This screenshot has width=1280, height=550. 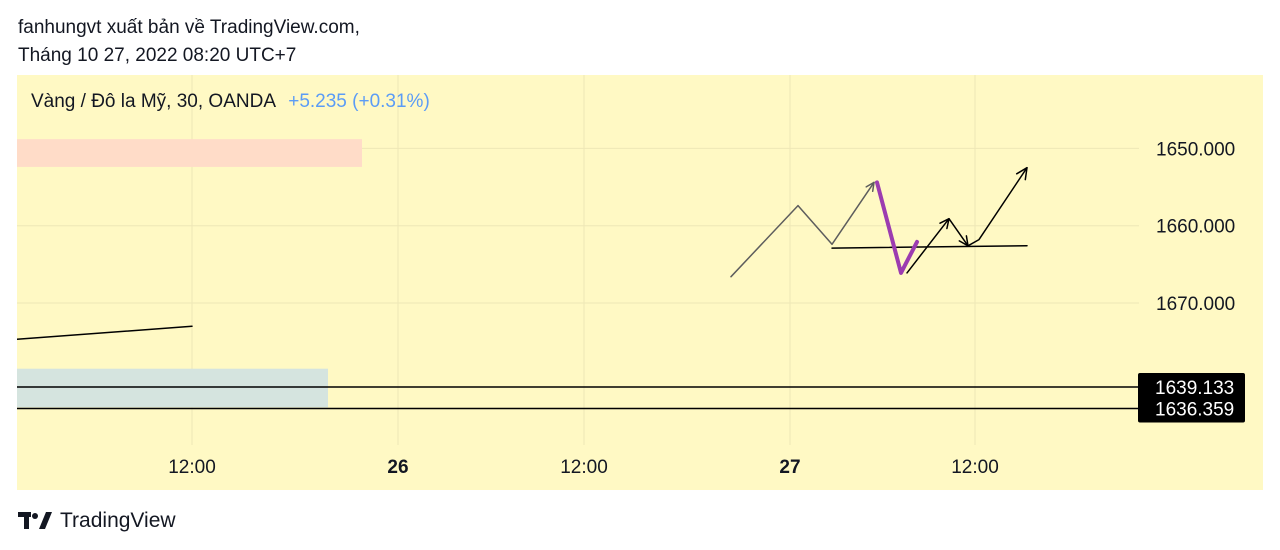 I want to click on sell-zone, so click(x=189, y=153).